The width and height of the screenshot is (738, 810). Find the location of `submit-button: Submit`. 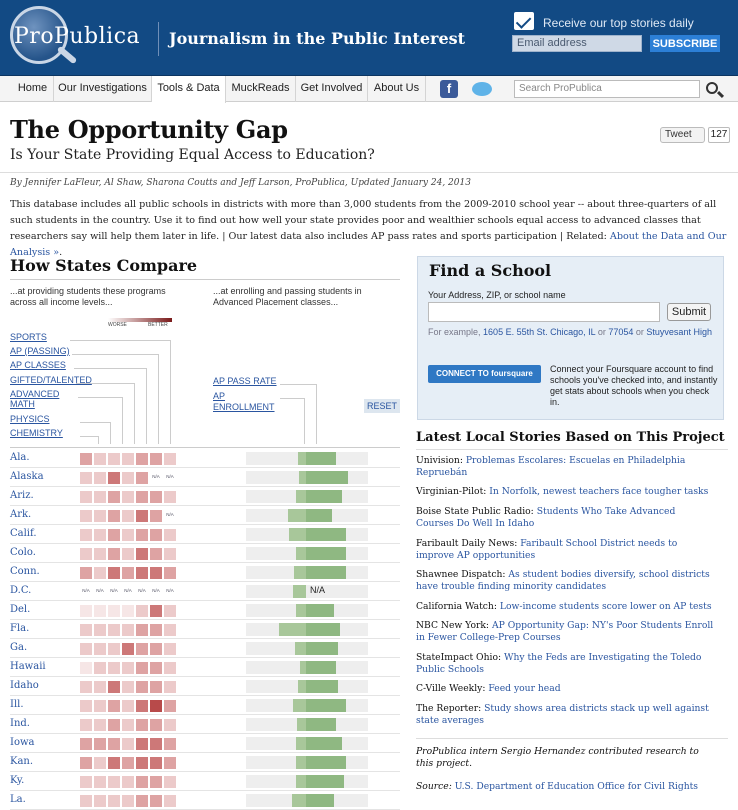

submit-button: Submit is located at coordinates (689, 312).